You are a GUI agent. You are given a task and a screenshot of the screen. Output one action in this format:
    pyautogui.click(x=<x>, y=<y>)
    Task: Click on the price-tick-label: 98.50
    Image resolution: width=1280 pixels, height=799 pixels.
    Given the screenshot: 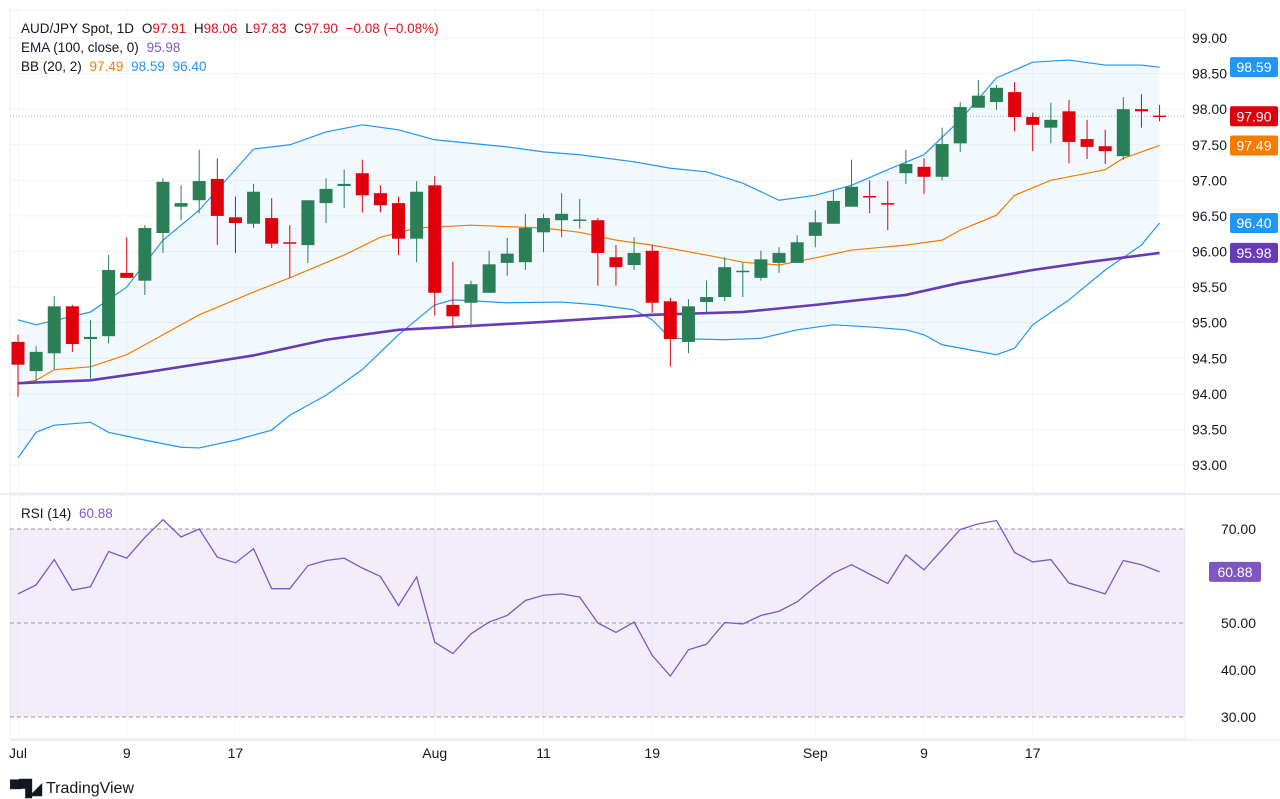 What is the action you would take?
    pyautogui.click(x=1209, y=74)
    